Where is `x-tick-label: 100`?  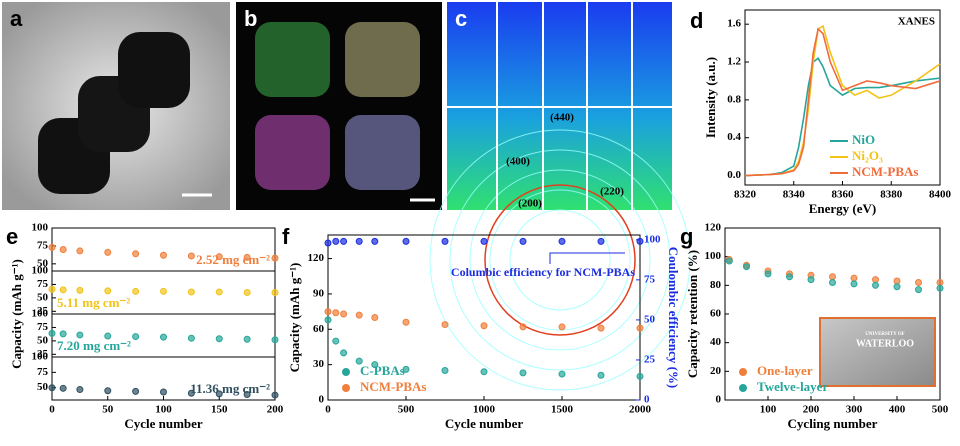
x-tick-label: 100 is located at coordinates (768, 410).